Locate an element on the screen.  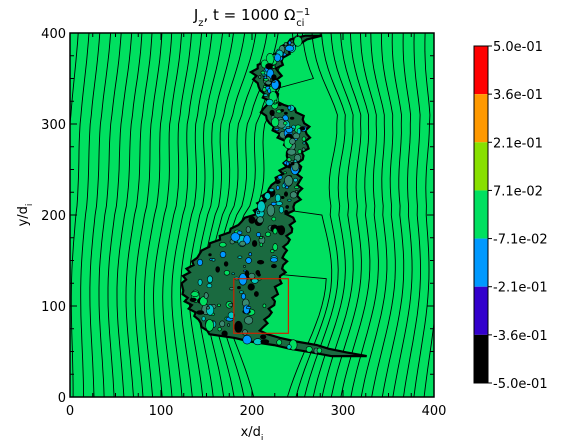
y-tick-label: 0 is located at coordinates (62, 398).